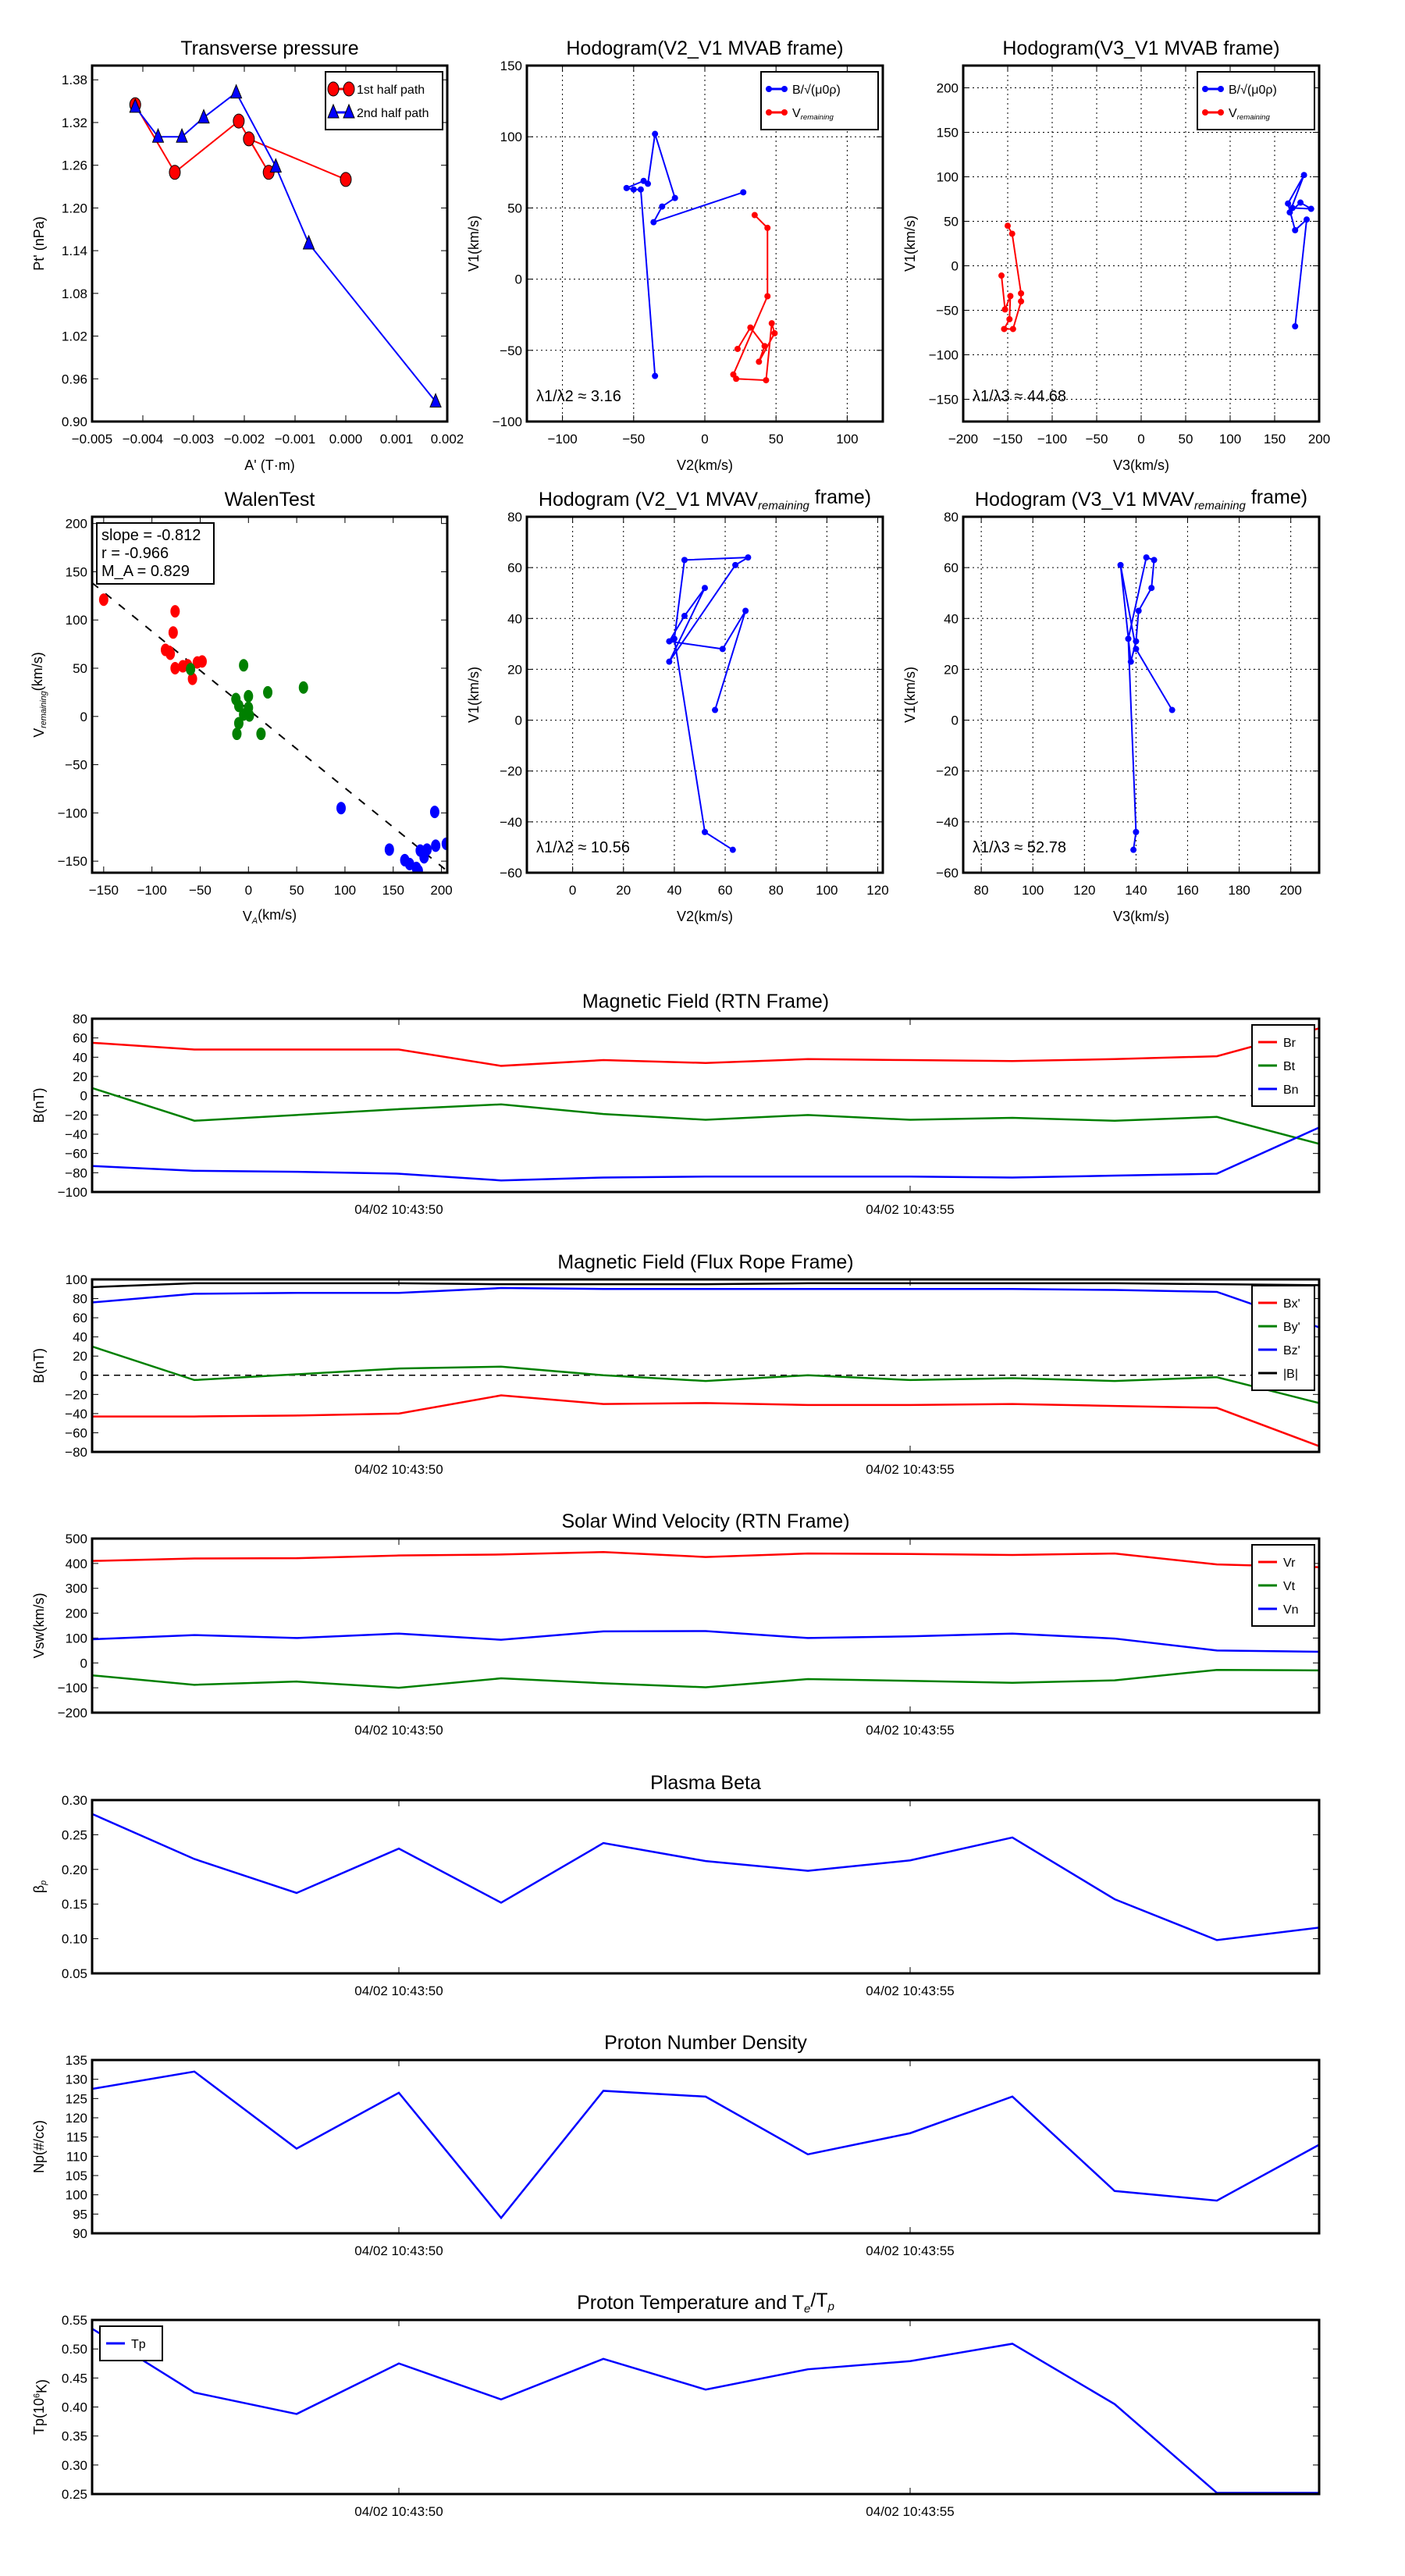  Describe the element at coordinates (76, 2060) in the screenshot. I see `y-tick-label: 135` at that location.